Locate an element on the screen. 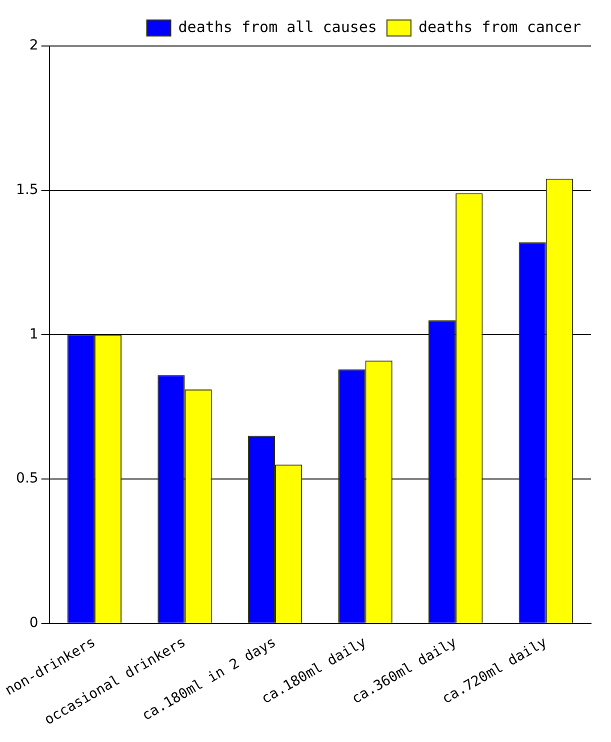  y-tick-label: 2 is located at coordinates (33, 46).